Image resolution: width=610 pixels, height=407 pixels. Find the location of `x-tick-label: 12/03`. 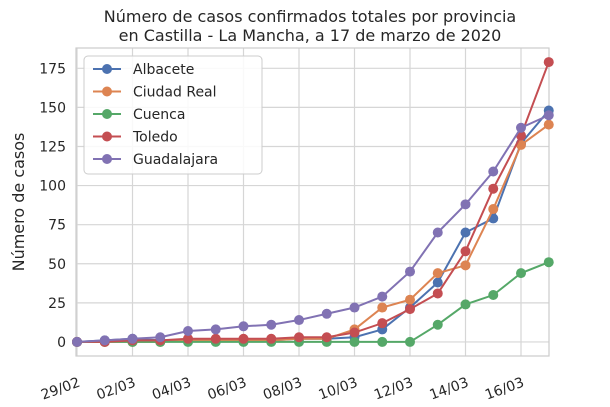

x-tick-label: 12/03 is located at coordinates (393, 389).